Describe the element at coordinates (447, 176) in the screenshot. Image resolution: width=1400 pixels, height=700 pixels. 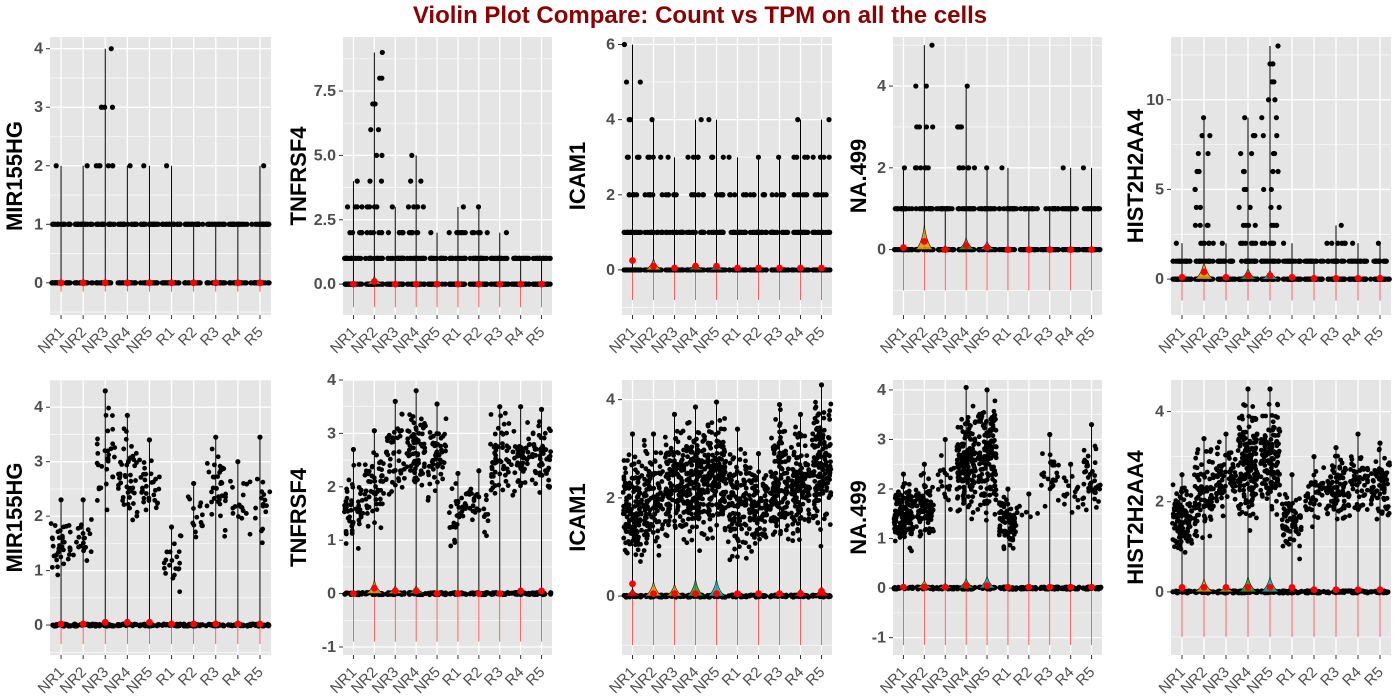
I see `panel-background` at that location.